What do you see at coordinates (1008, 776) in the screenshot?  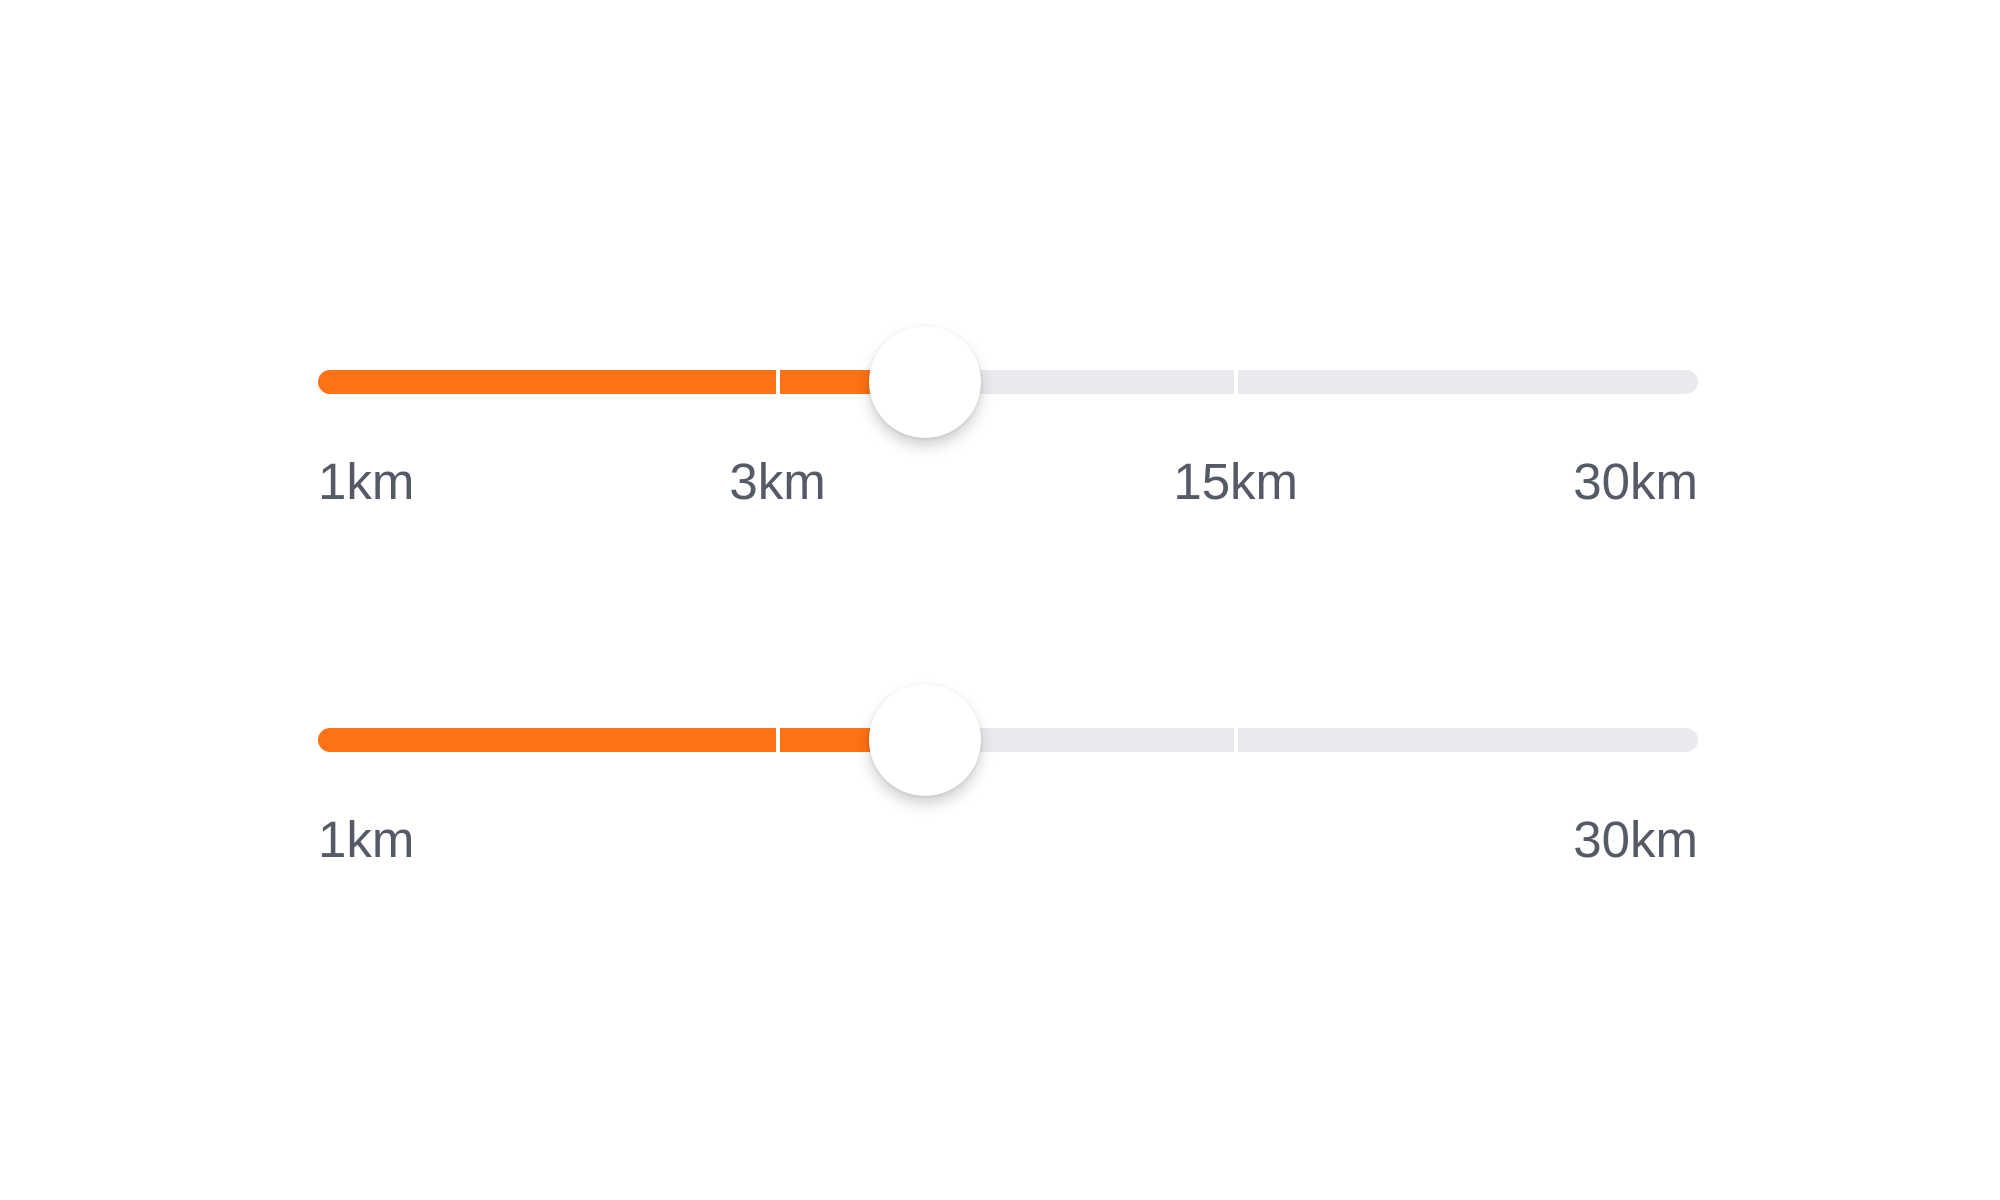 I see `distance-slider-min-max: 1km 30km` at bounding box center [1008, 776].